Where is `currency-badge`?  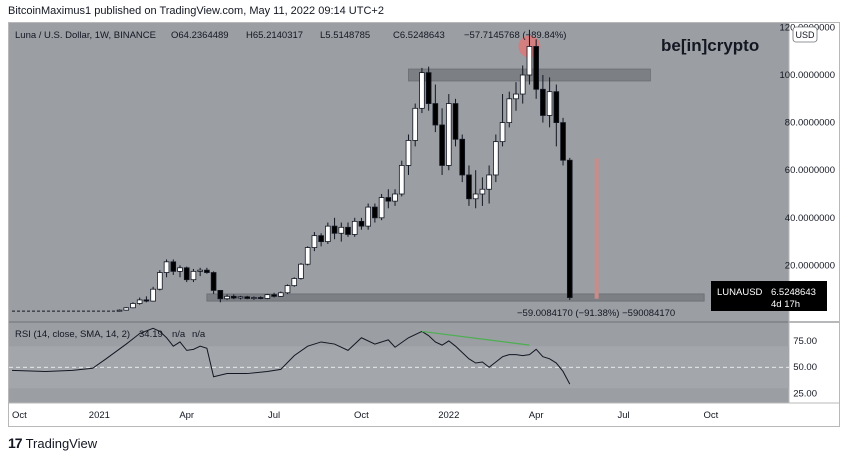
currency-badge is located at coordinates (805, 34).